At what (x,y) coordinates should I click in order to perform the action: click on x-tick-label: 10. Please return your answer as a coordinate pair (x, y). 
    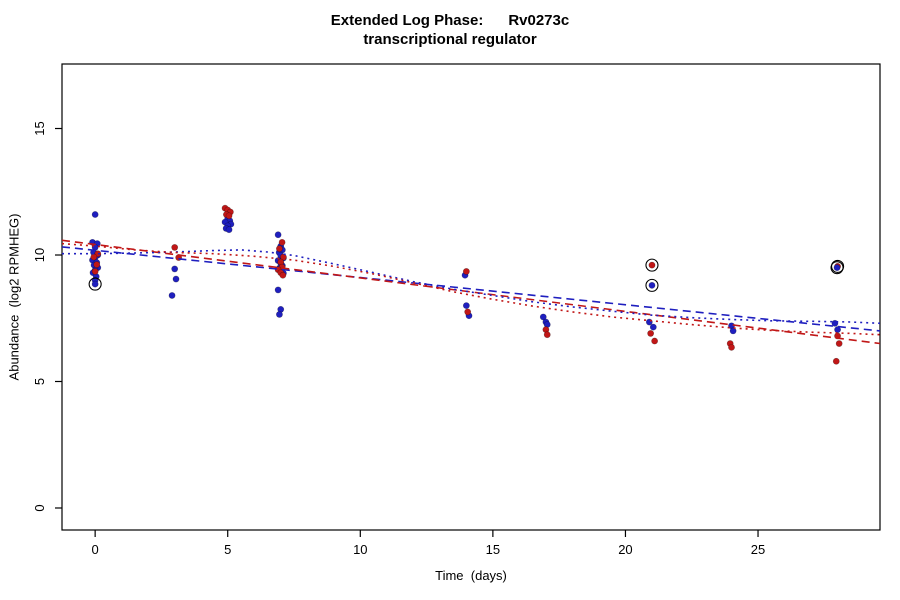
    Looking at the image, I should click on (360, 549).